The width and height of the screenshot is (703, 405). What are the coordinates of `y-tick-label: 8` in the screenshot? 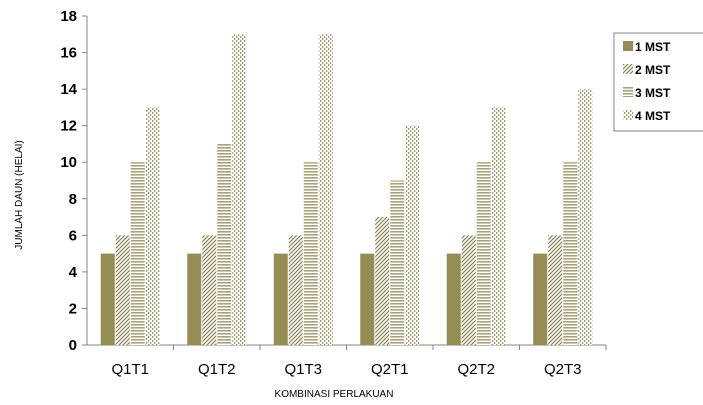 It's located at (73, 199).